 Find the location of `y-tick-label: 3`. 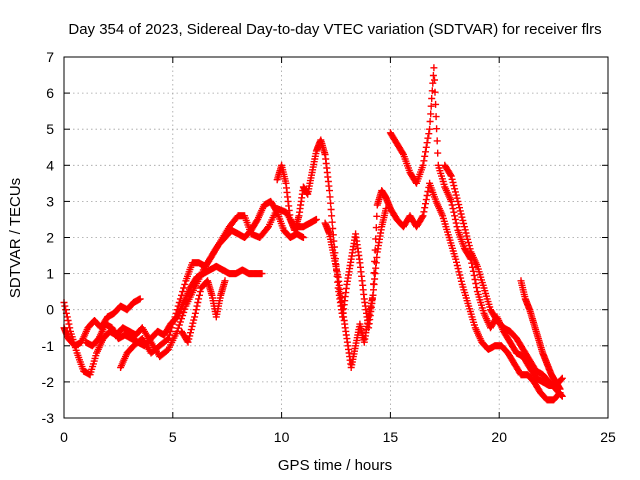

y-tick-label: 3 is located at coordinates (50, 201).